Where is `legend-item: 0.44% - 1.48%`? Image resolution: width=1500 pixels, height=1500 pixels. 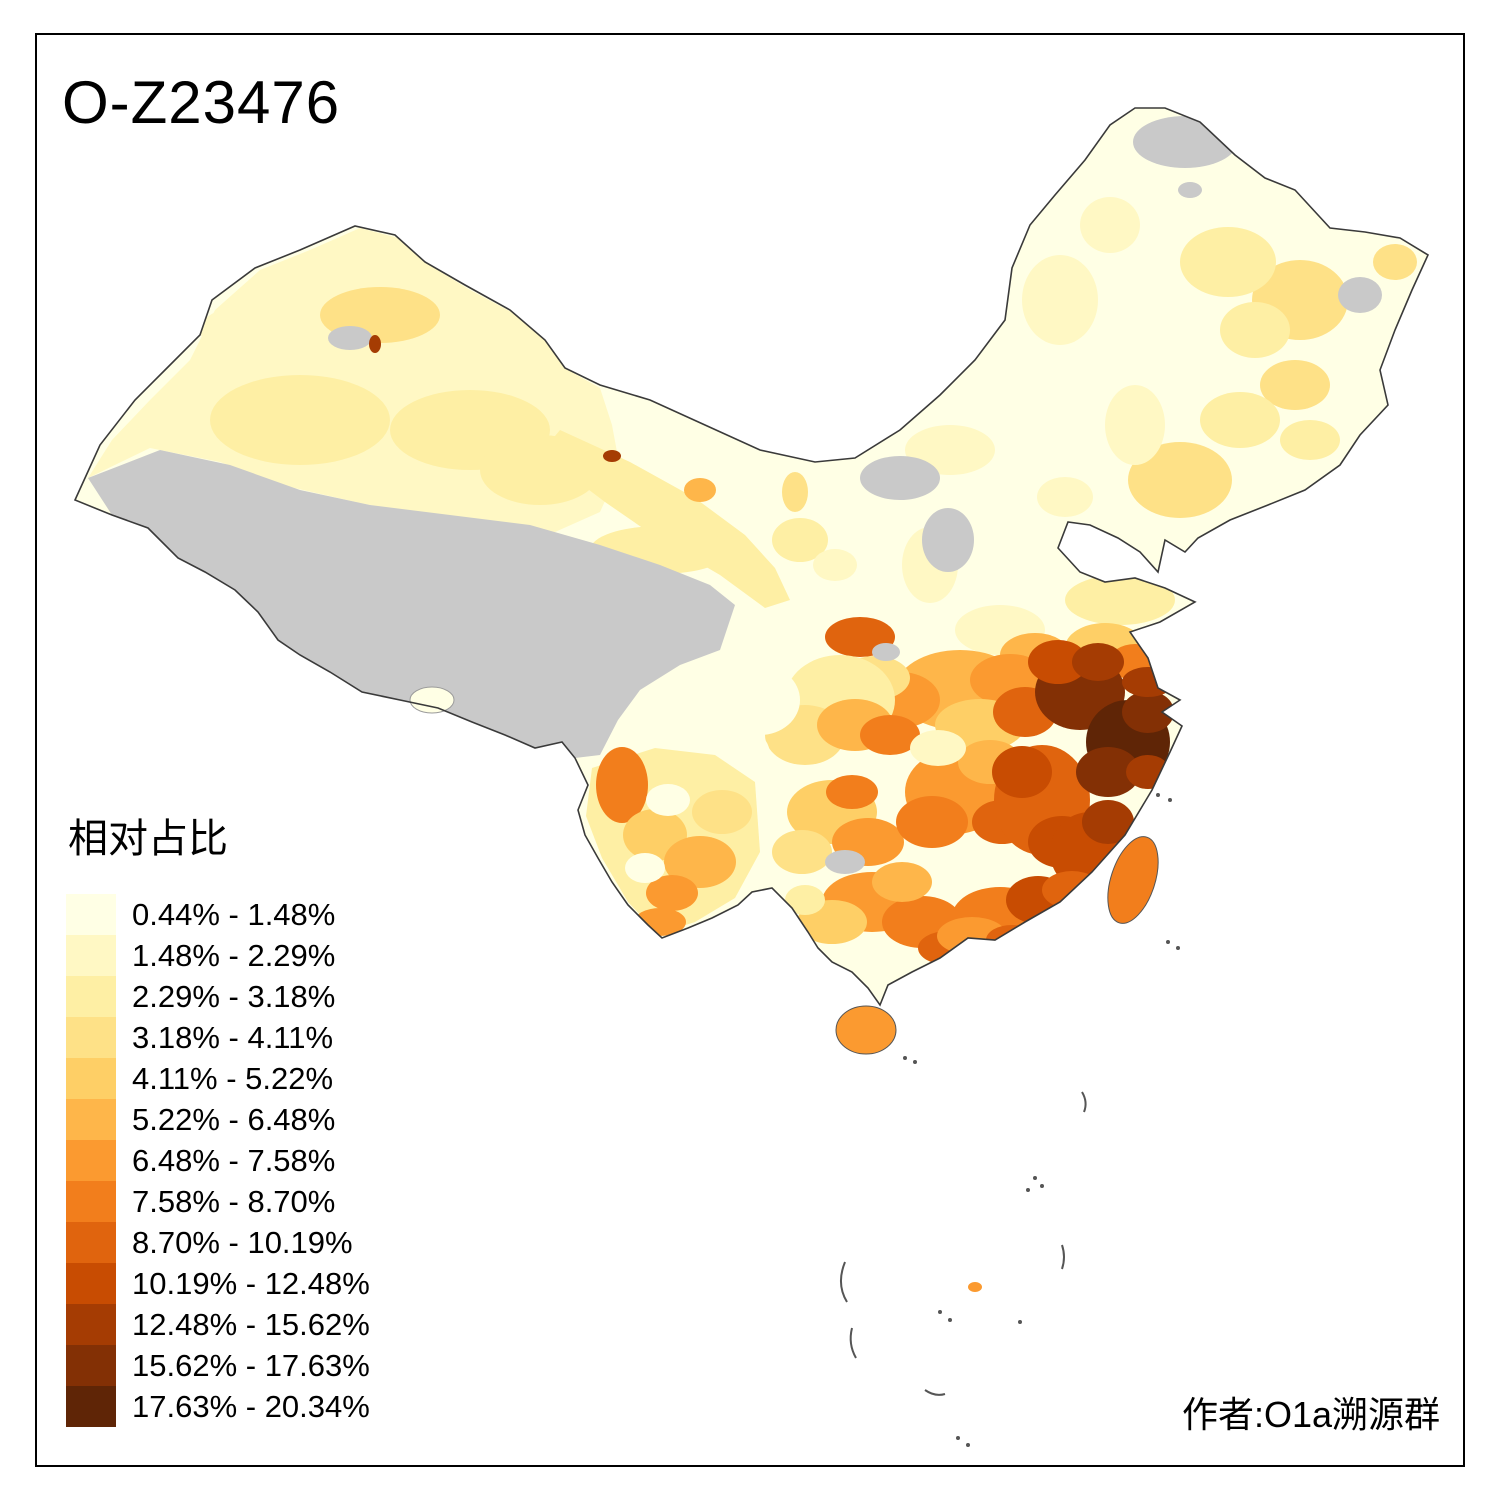
legend-item: 0.44% - 1.48% is located at coordinates (218, 914).